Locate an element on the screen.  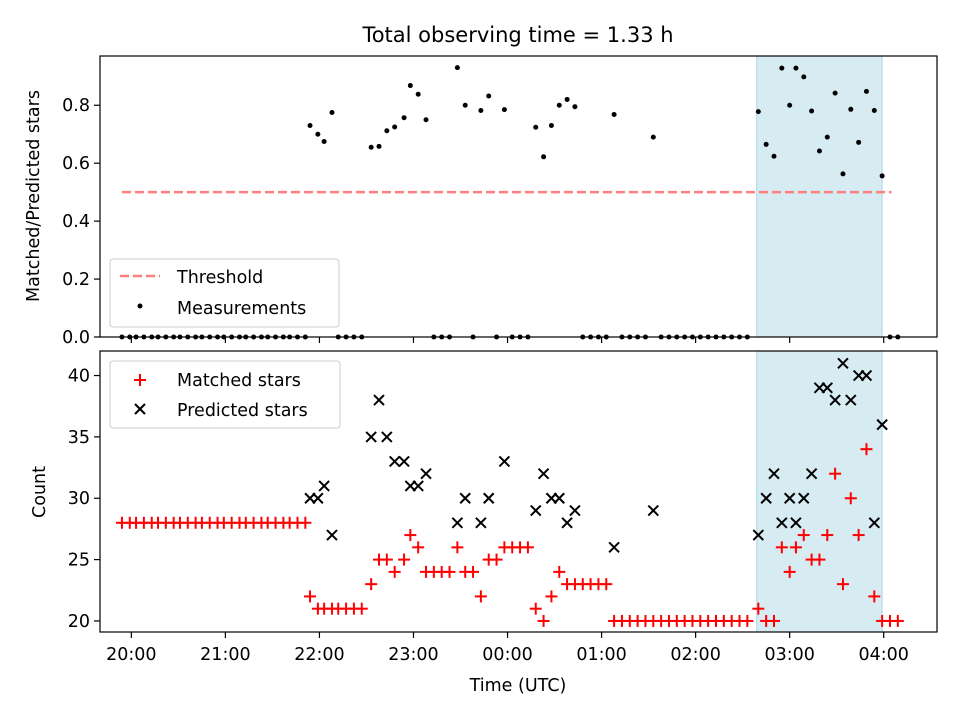
x-tick-label: 20:00 is located at coordinates (131, 655).